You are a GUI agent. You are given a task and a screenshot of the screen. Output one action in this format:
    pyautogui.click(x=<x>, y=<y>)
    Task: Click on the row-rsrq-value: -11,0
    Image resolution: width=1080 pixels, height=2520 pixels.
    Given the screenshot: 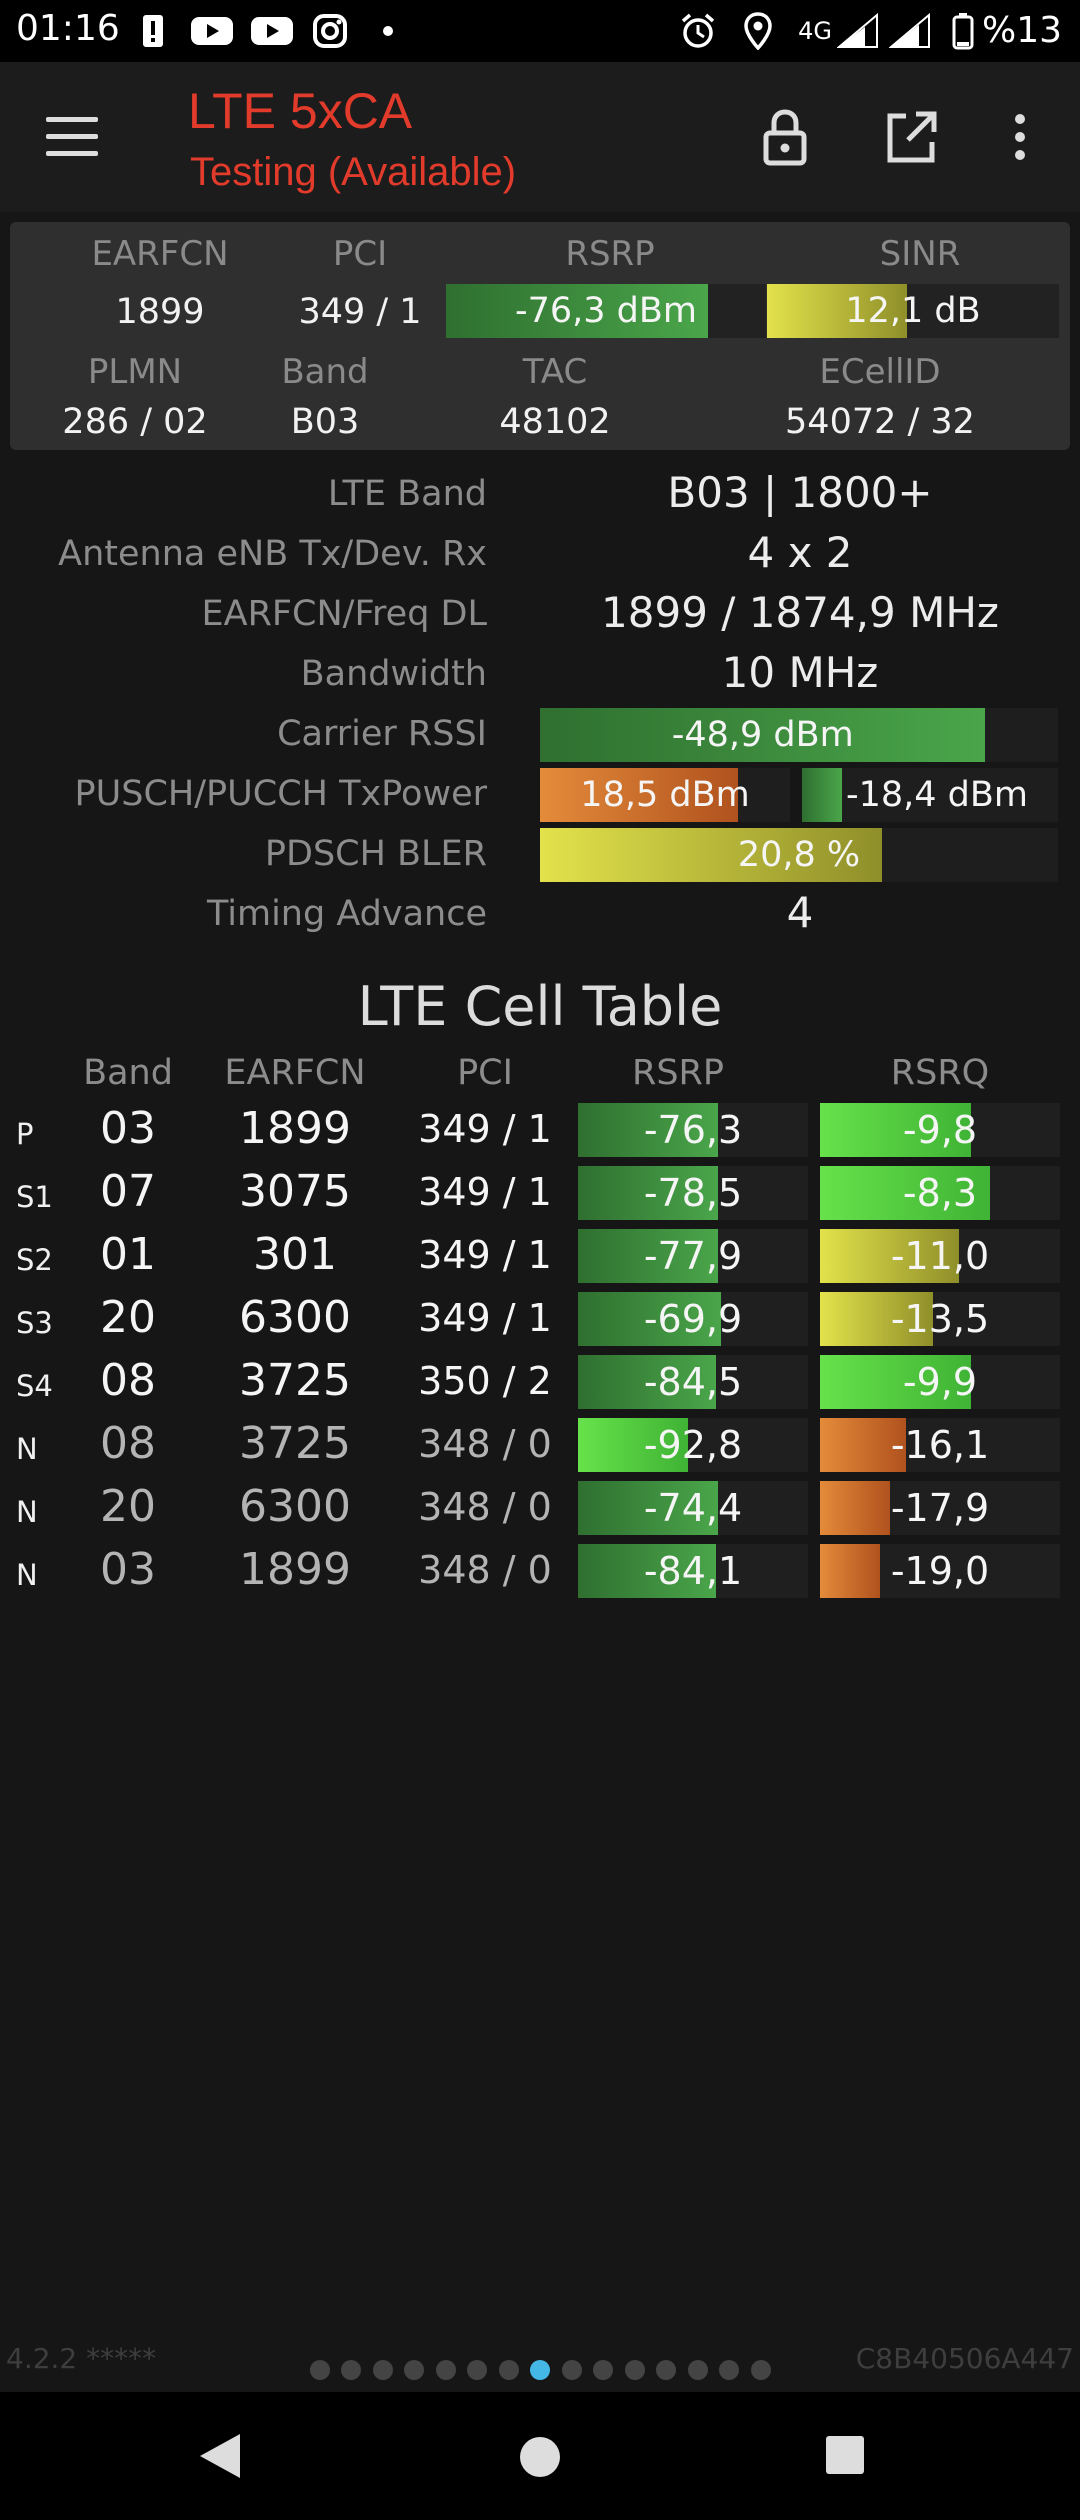 What is the action you would take?
    pyautogui.click(x=940, y=1256)
    